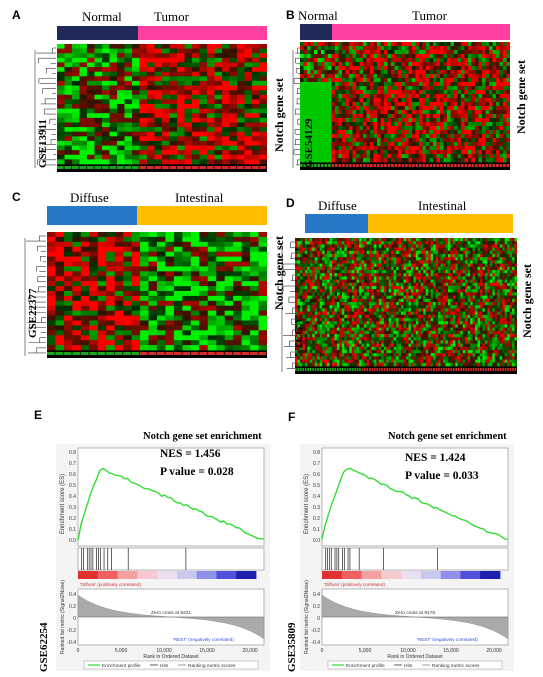 This screenshot has width=543, height=677. I want to click on panel-C-diffuse-bar, so click(92, 215).